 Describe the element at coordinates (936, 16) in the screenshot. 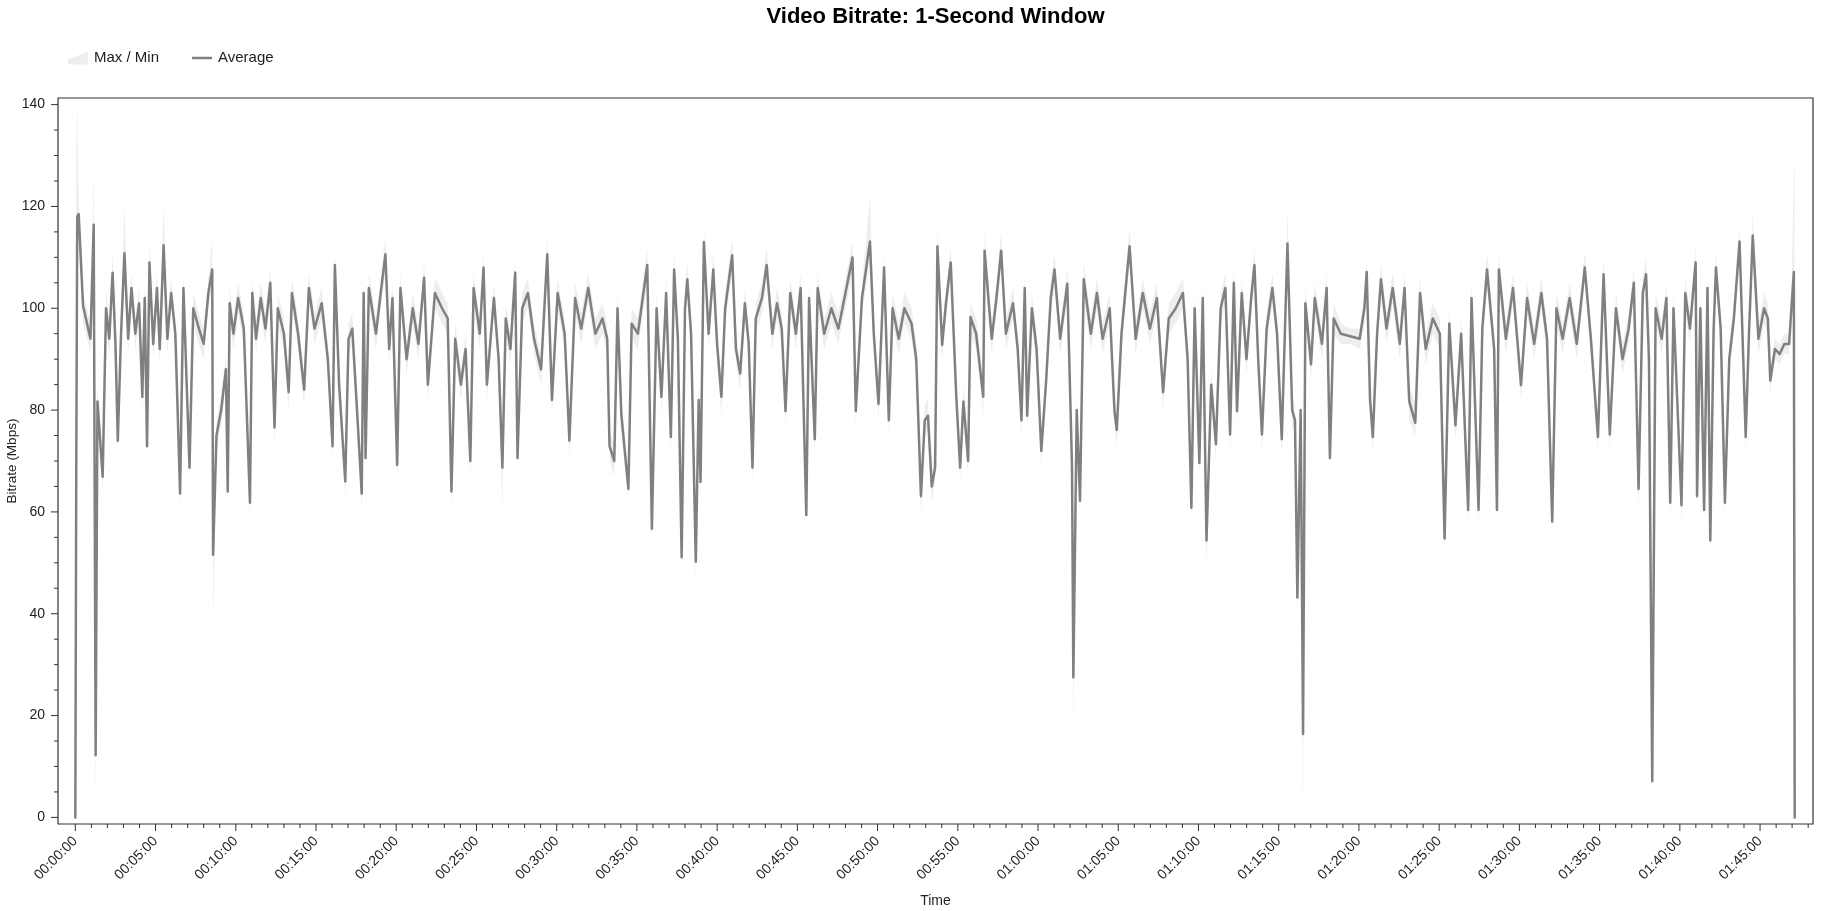

I see `chart-title: Video Bitrate: 1-Second Window` at that location.